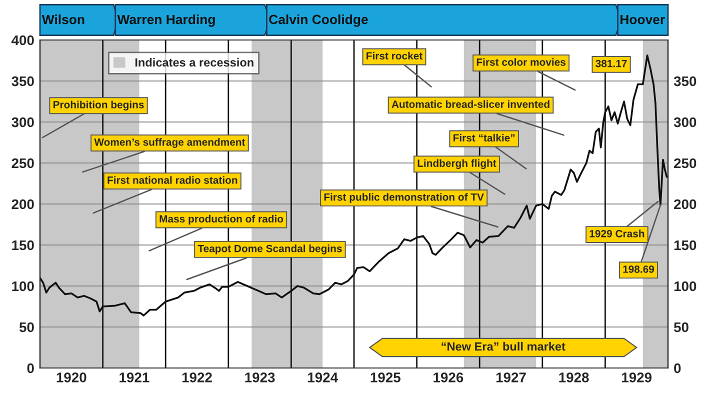 The width and height of the screenshot is (706, 399). Describe the element at coordinates (23, 122) in the screenshot. I see `y-tick-label: 300` at that location.